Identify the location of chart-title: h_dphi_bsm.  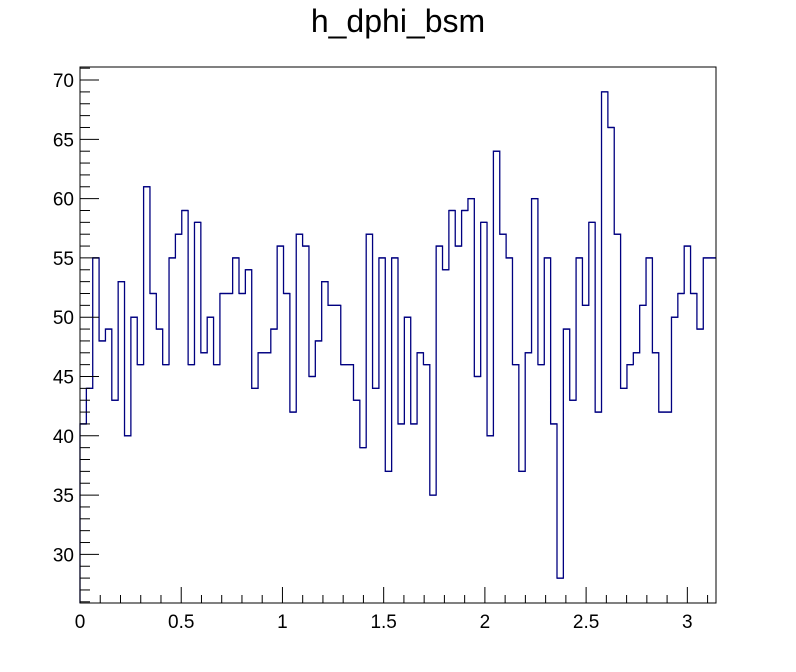
(398, 21).